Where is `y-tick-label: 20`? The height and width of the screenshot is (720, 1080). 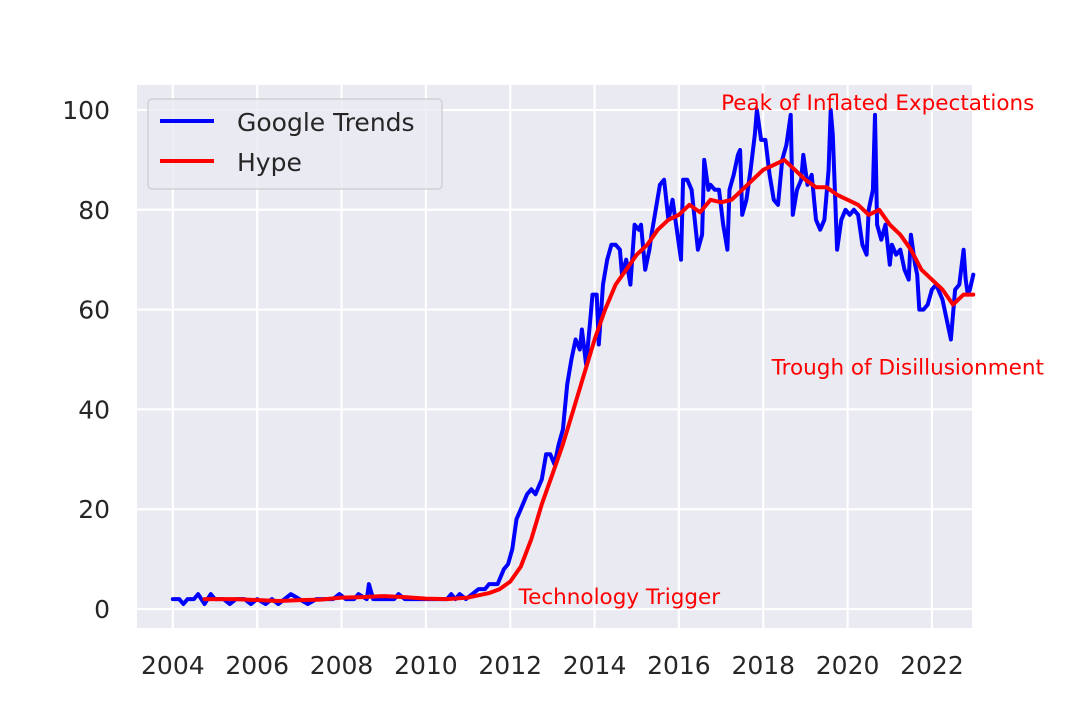 y-tick-label: 20 is located at coordinates (94, 509).